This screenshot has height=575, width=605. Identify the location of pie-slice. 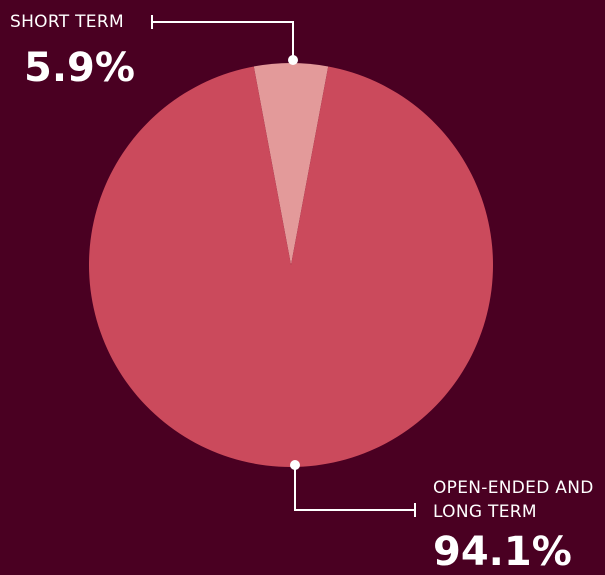
(291, 164).